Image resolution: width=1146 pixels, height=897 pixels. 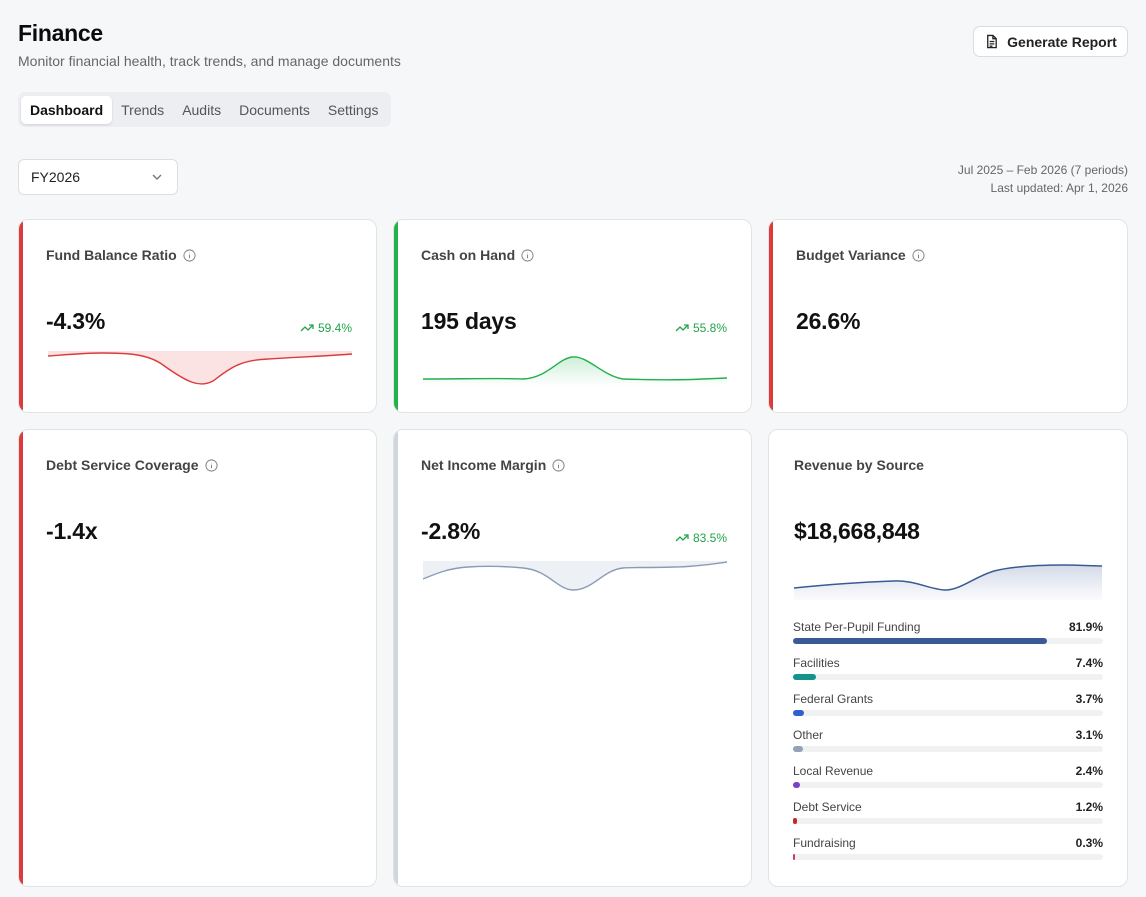 I want to click on net-income-value: -2.8%, so click(x=451, y=531).